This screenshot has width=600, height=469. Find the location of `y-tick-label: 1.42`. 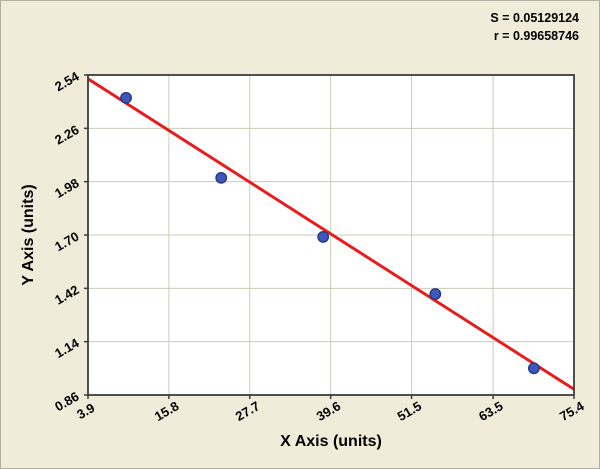

y-tick-label: 1.42 is located at coordinates (66, 295).